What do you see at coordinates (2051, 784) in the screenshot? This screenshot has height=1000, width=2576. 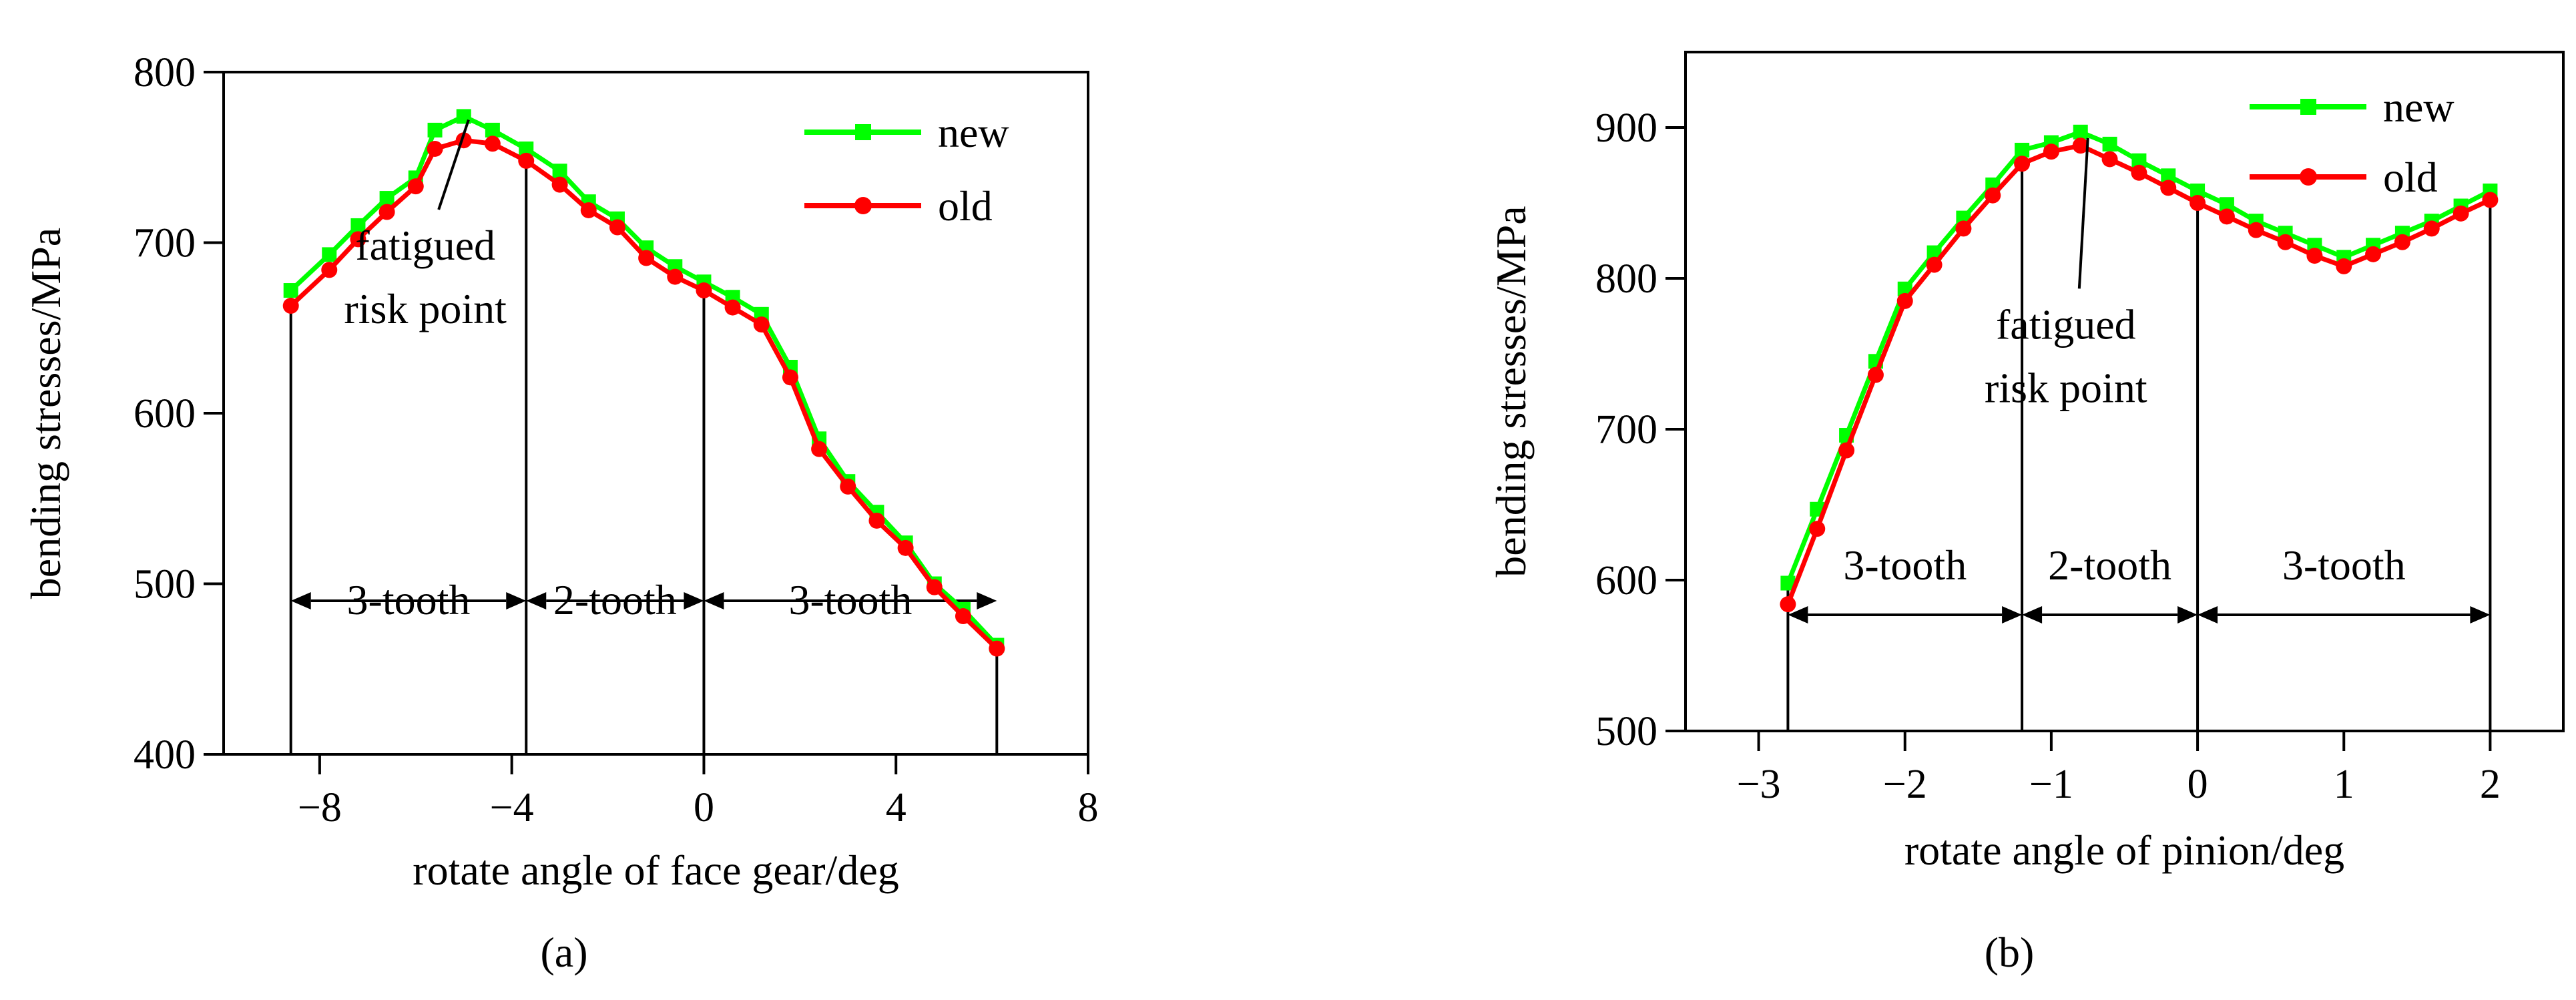 I see `x-tick-label: −1` at bounding box center [2051, 784].